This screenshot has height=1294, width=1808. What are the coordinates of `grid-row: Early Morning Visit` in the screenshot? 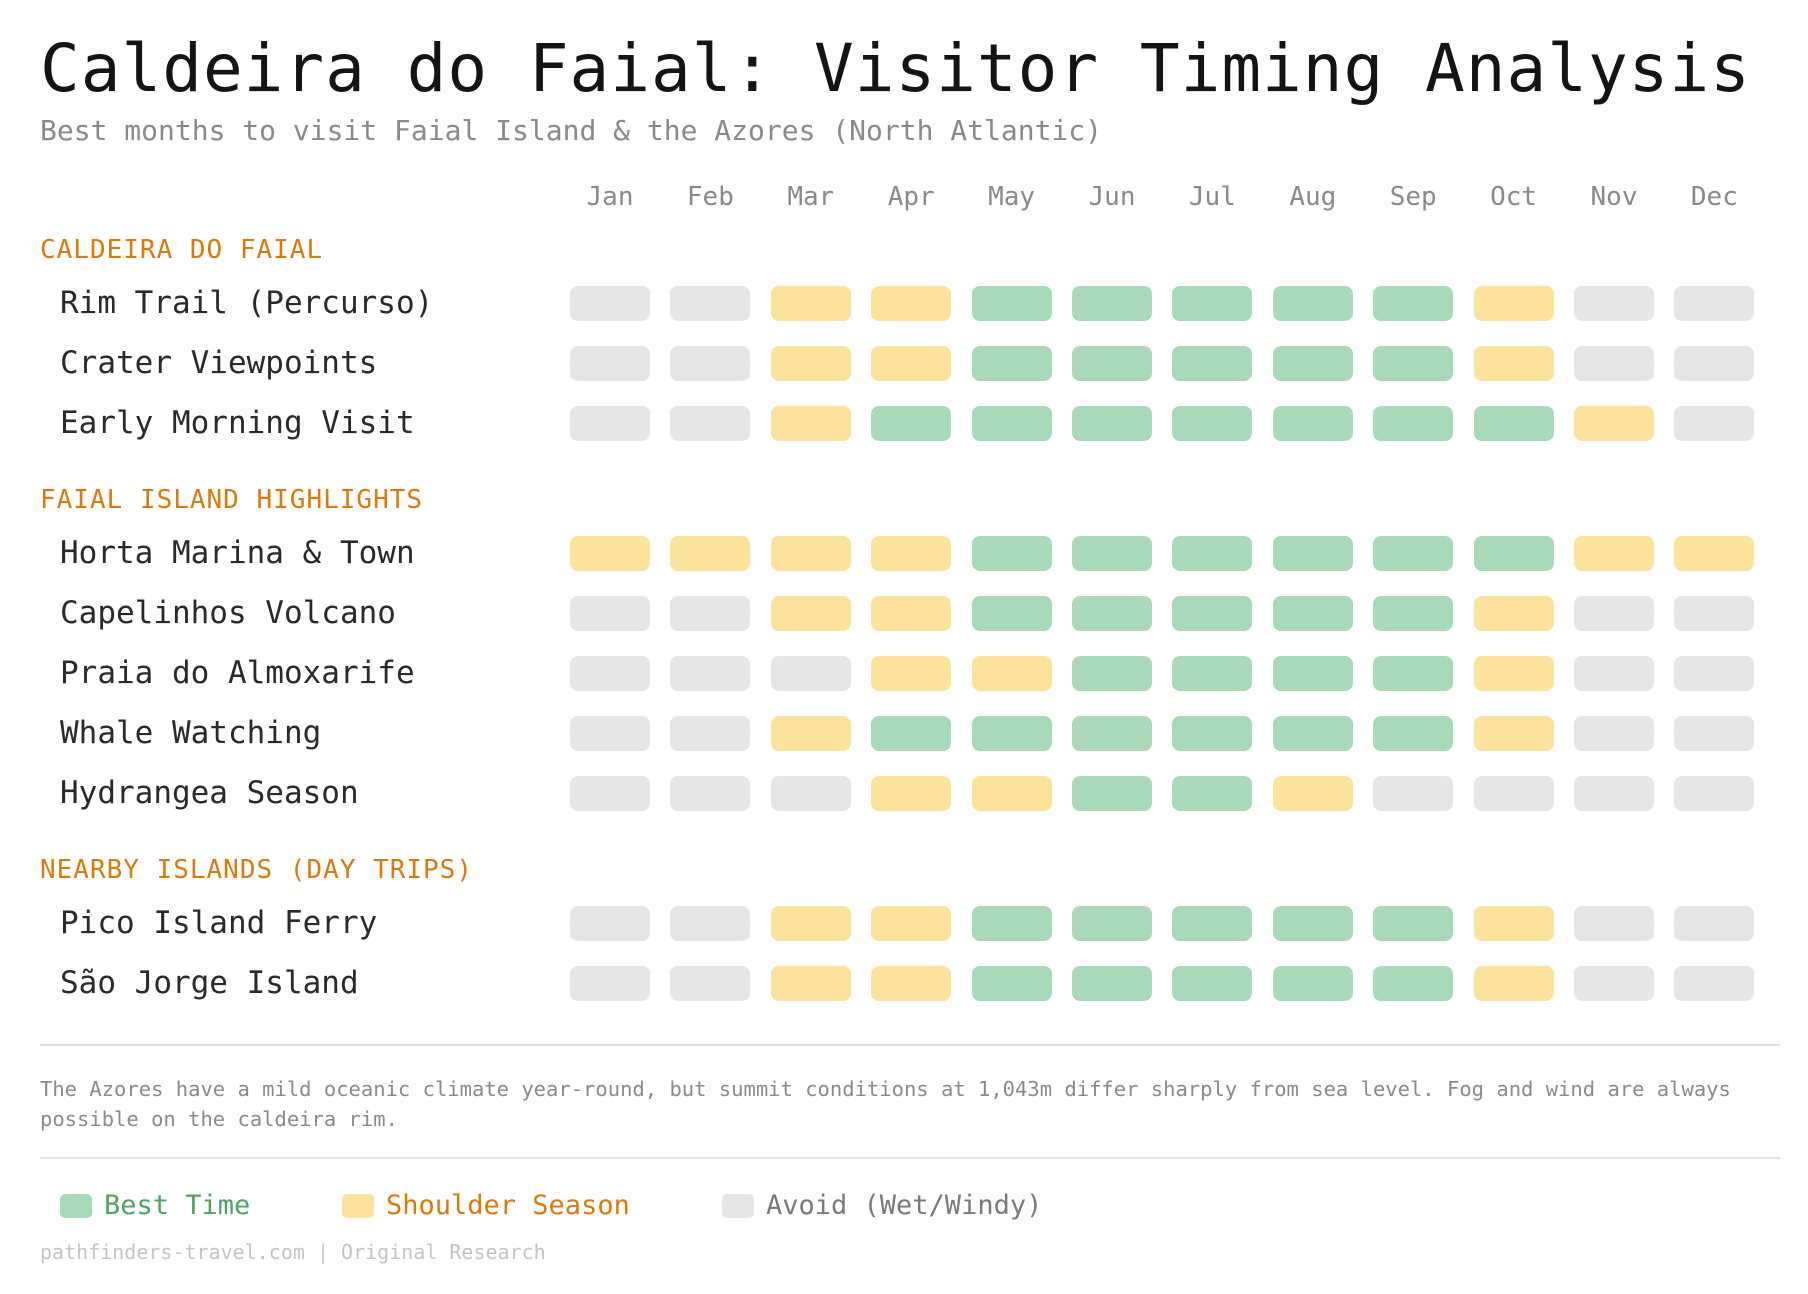 It's located at (910, 423).